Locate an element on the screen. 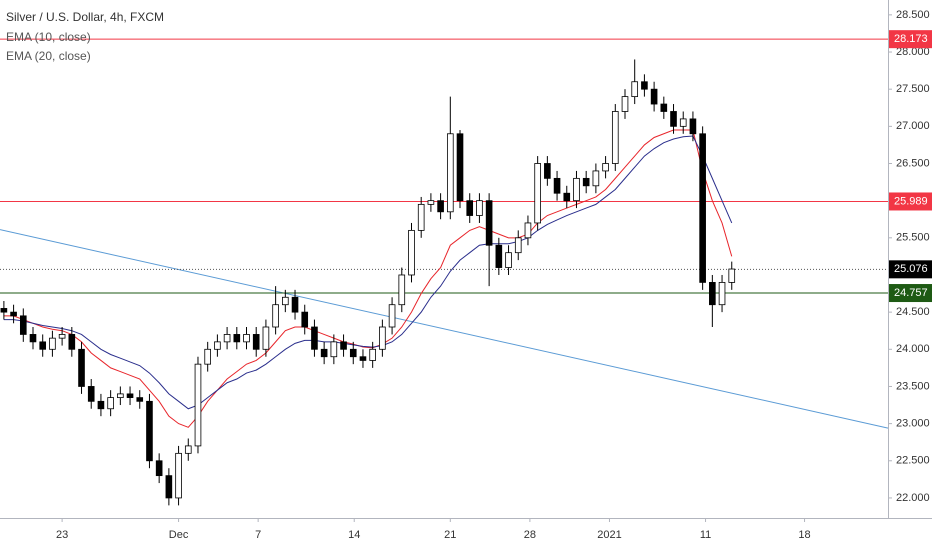 Image resolution: width=932 pixels, height=550 pixels. x-tick-label: 7 is located at coordinates (258, 535).